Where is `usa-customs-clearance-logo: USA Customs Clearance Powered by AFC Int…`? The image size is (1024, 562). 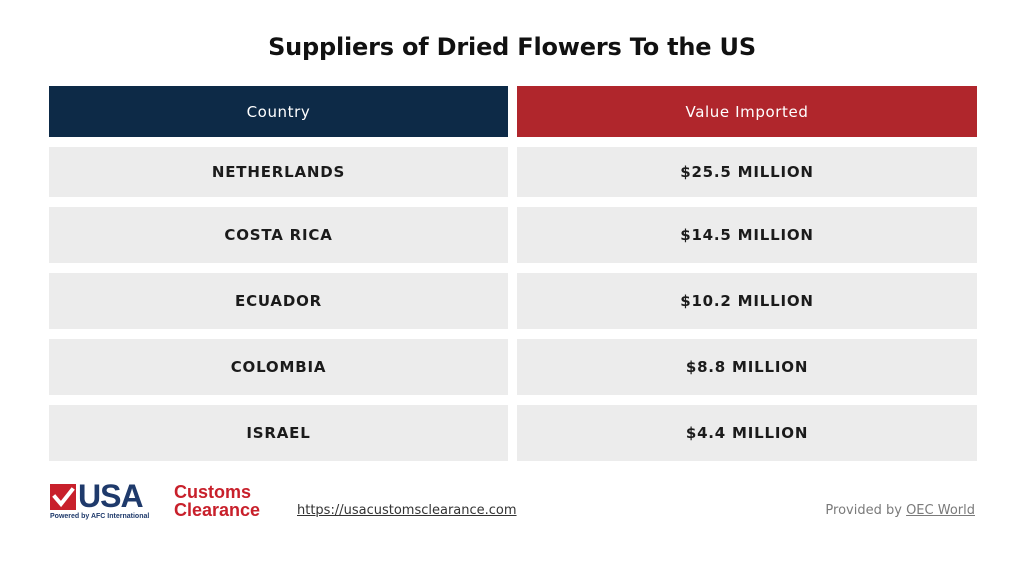 usa-customs-clearance-logo: USA Customs Clearance Powered by AFC Int… is located at coordinates (164, 501).